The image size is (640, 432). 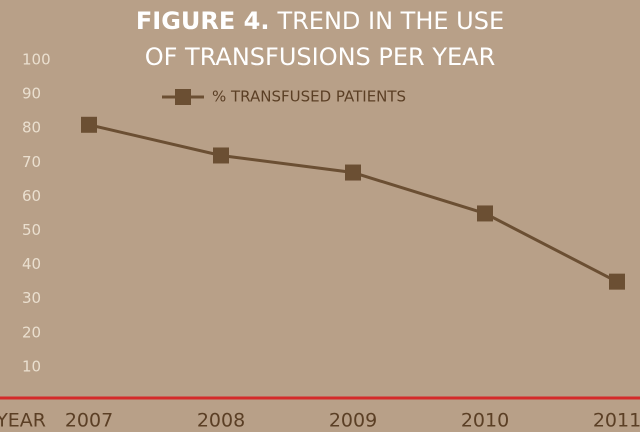 What do you see at coordinates (183, 97) in the screenshot?
I see `legend-marker` at bounding box center [183, 97].